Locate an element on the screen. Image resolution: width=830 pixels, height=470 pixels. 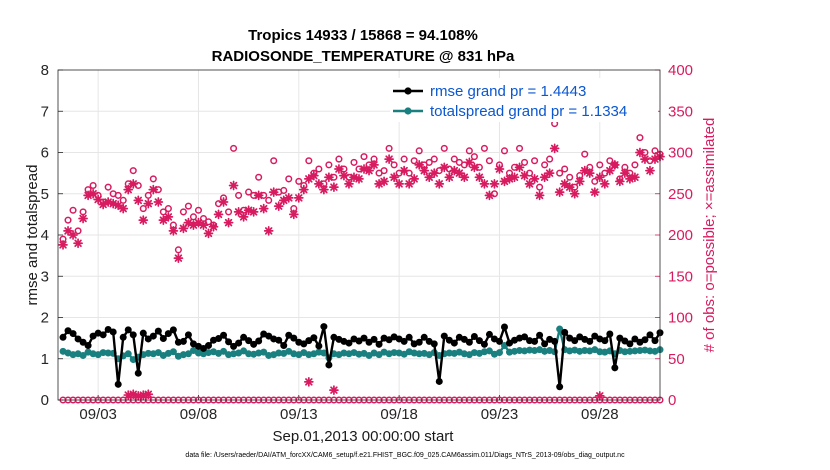
x-axis-label: Sep.01,2013 00:00:00 start is located at coordinates (364, 436).